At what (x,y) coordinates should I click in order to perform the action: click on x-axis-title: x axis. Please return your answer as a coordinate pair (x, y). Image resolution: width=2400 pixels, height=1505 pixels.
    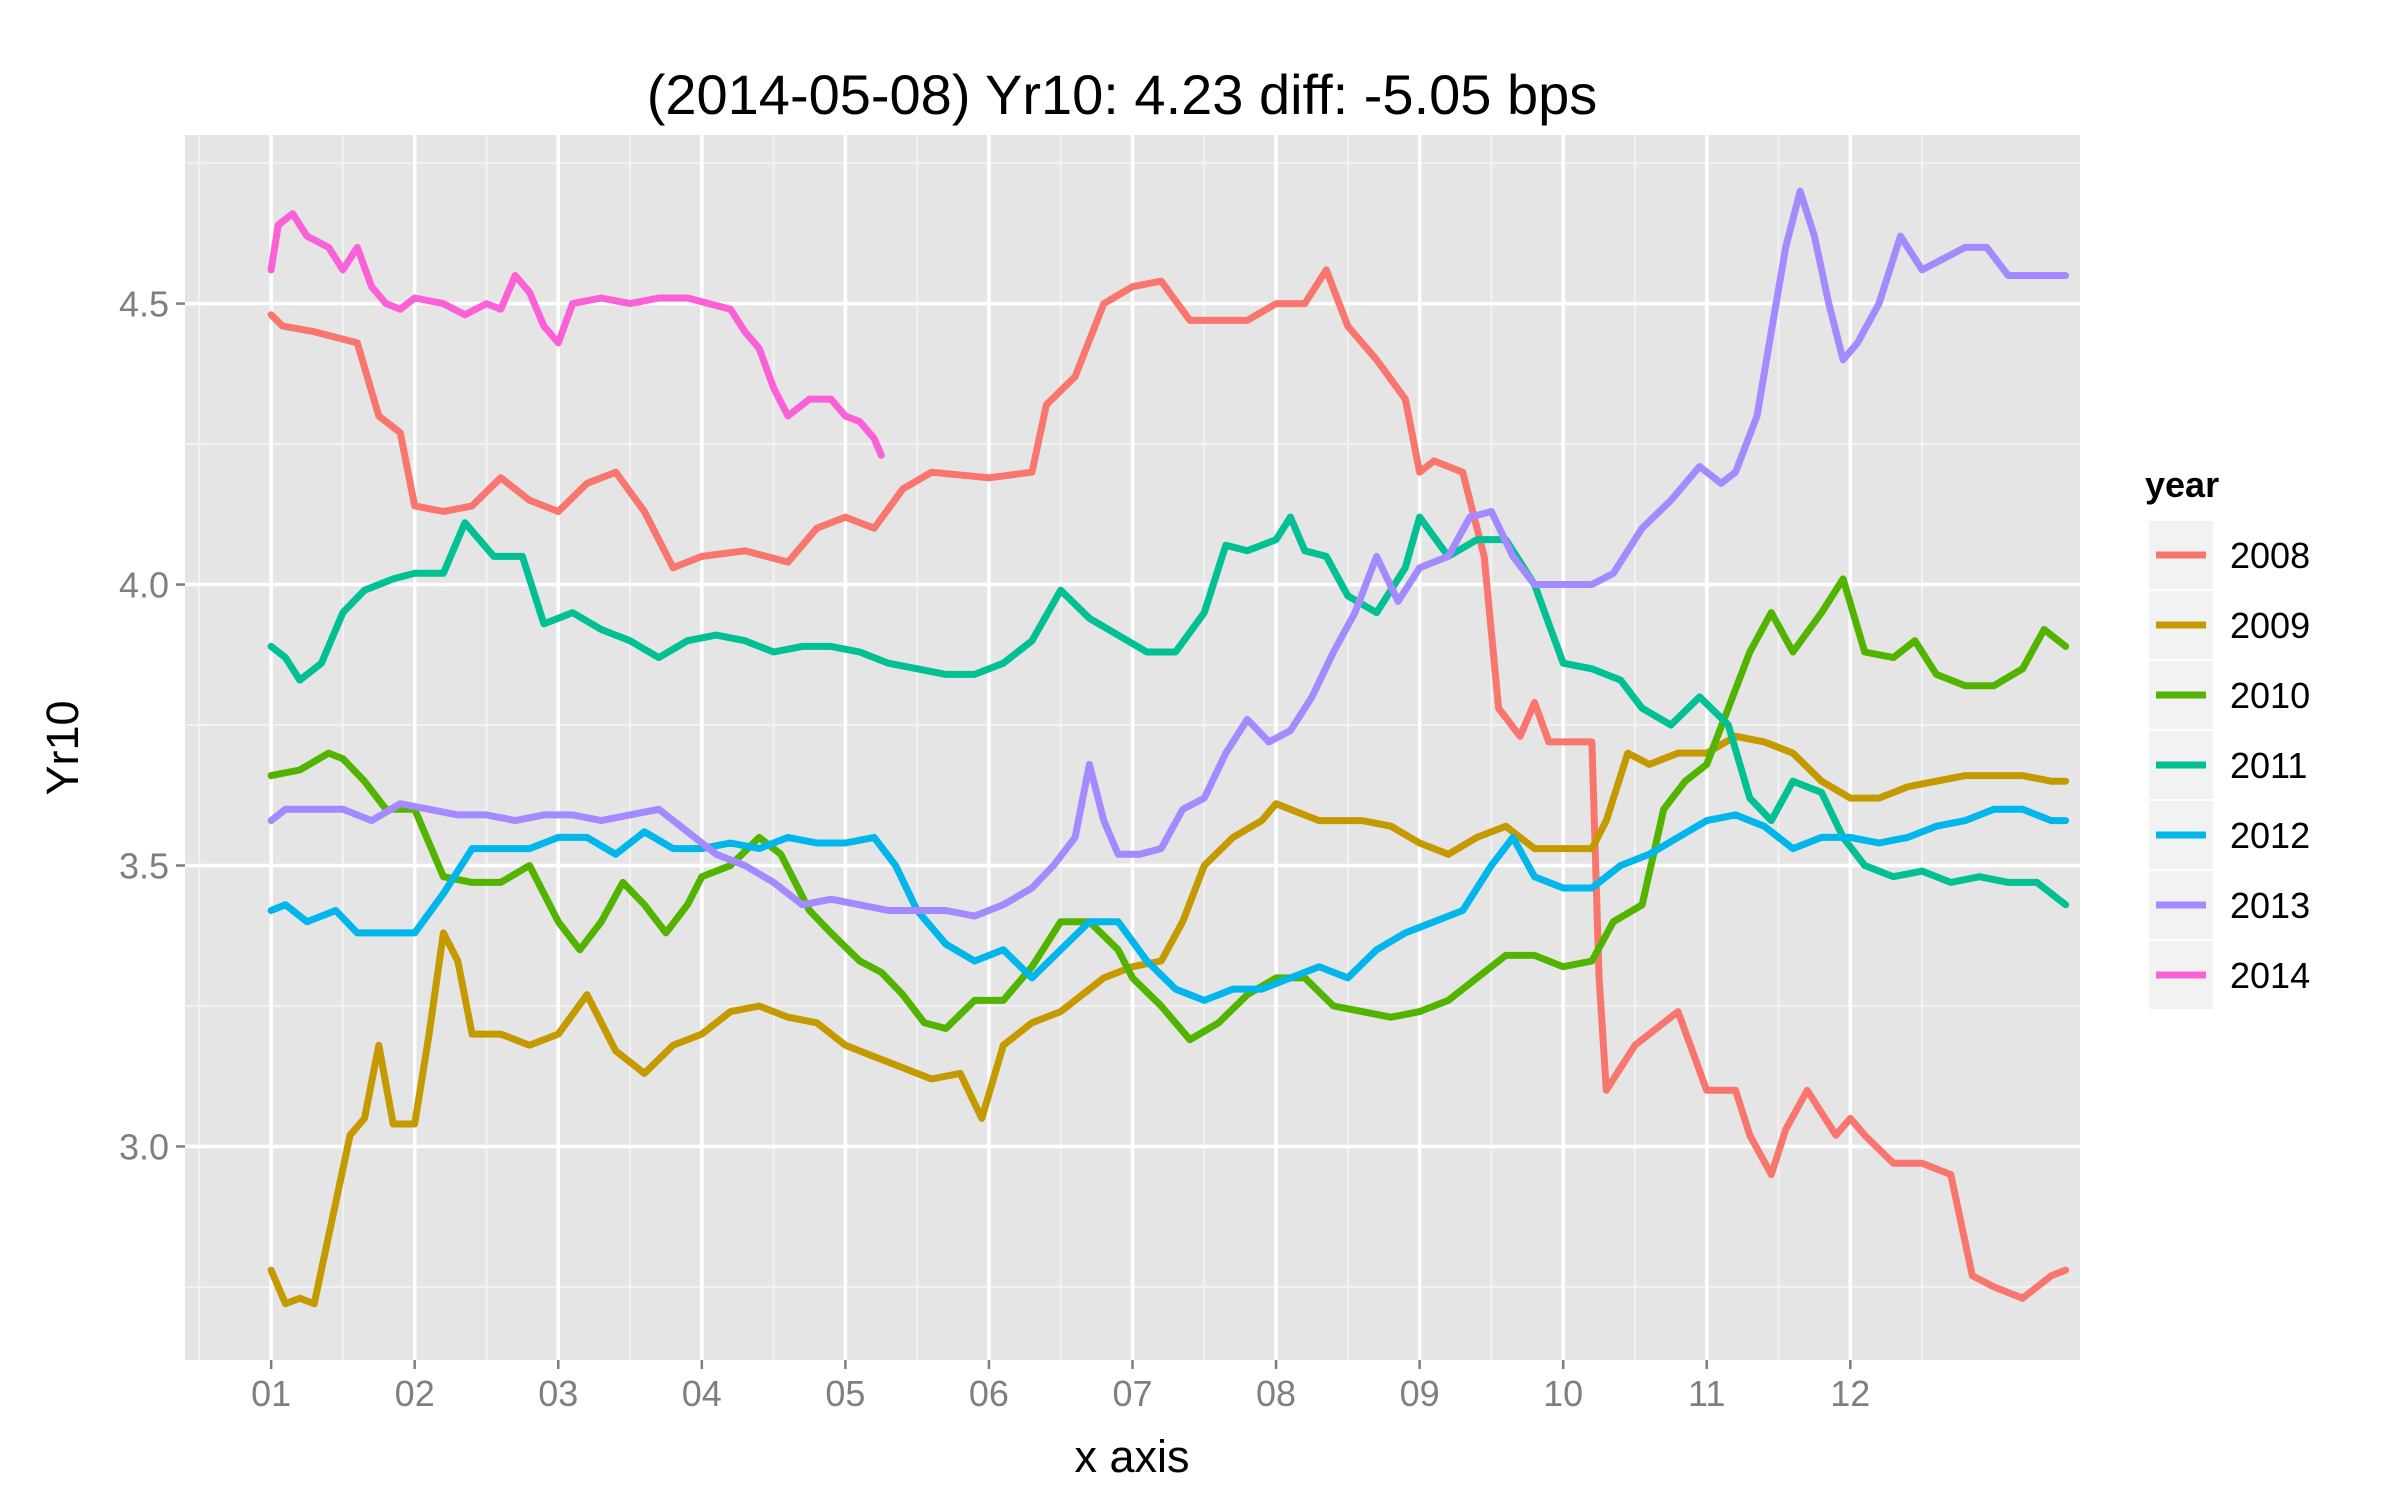
    Looking at the image, I should click on (1131, 1456).